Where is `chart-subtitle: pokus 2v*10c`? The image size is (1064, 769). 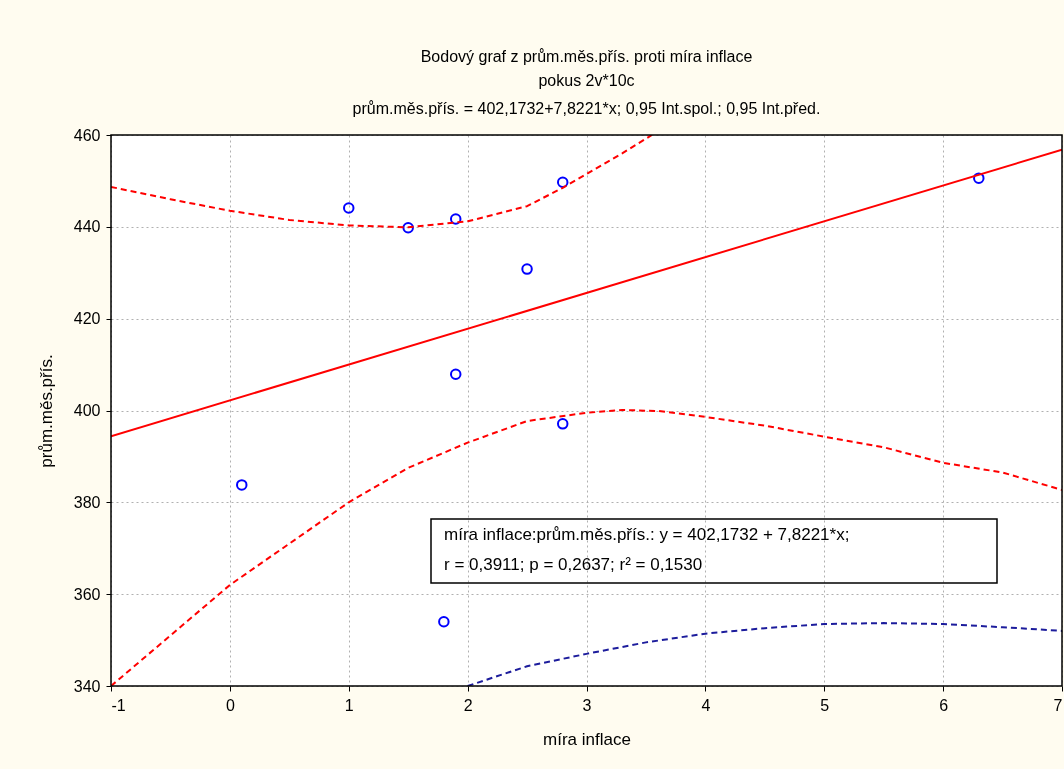 chart-subtitle: pokus 2v*10c is located at coordinates (586, 80).